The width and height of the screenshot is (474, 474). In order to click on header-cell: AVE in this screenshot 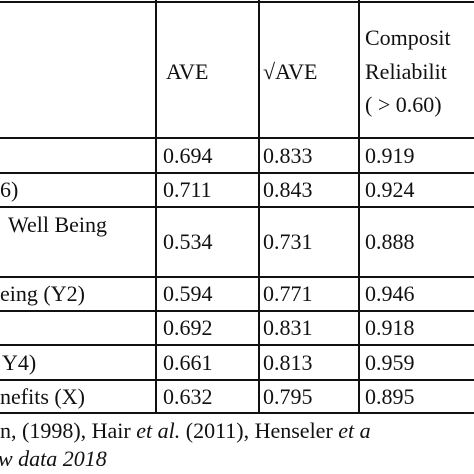, I will do `click(187, 71)`.